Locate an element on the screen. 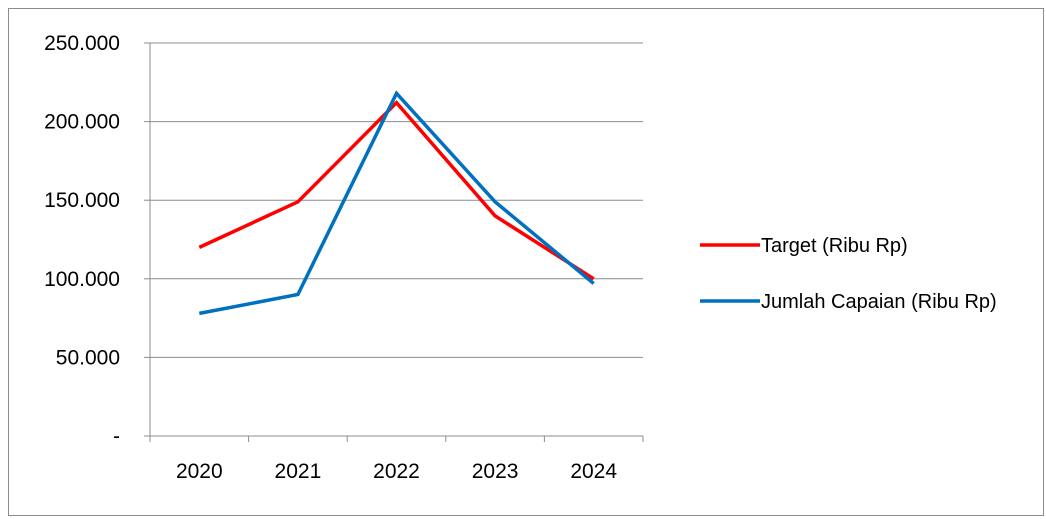 The width and height of the screenshot is (1046, 519). x-tick-label-2021: 2021 is located at coordinates (298, 471).